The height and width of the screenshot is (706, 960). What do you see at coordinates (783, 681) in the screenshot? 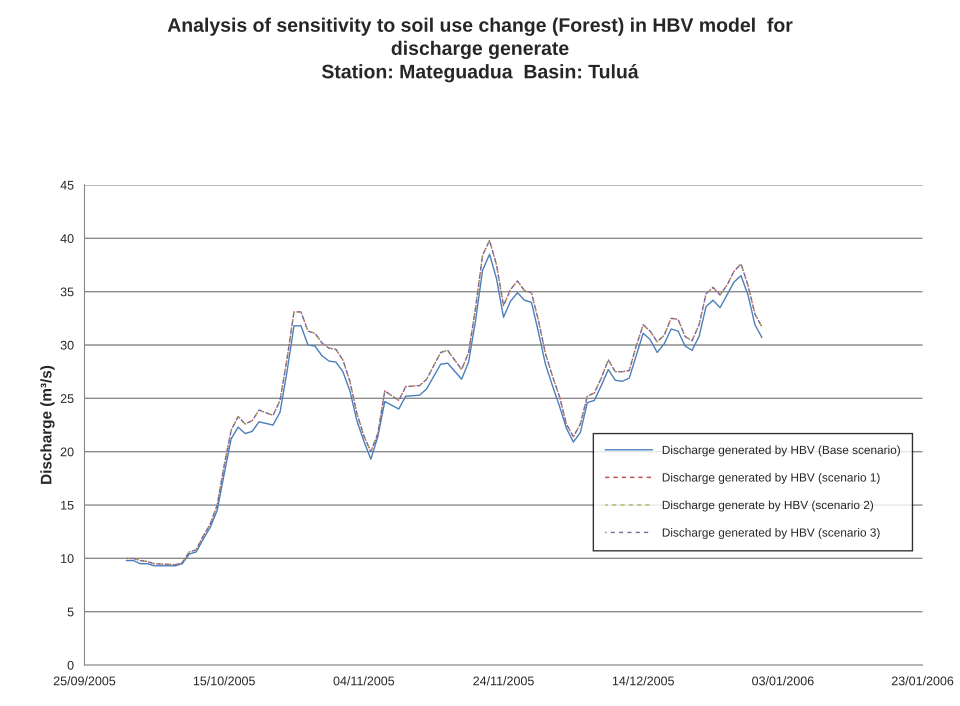
I see `x-tick-label: 03/01/2006` at bounding box center [783, 681].